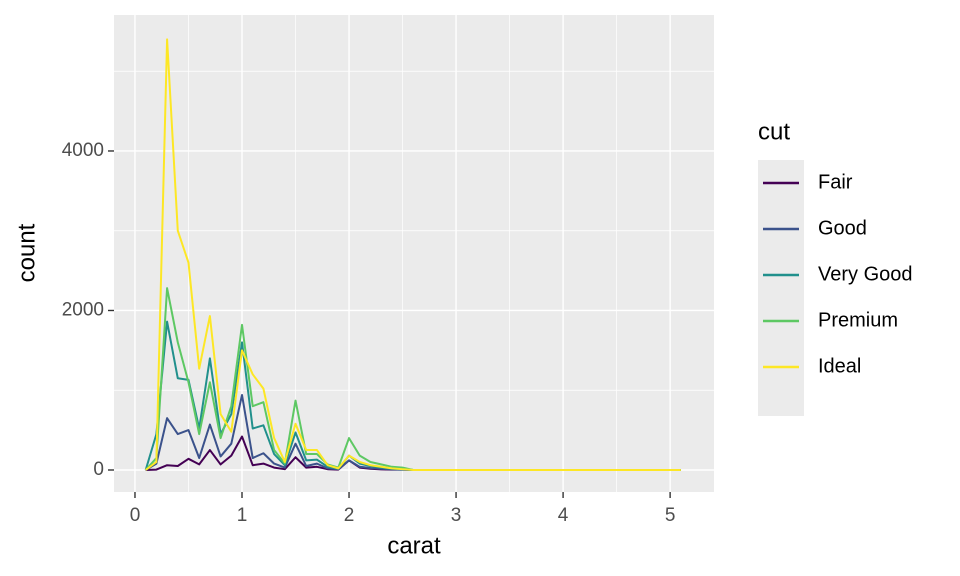 Image resolution: width=960 pixels, height=576 pixels. I want to click on legend-label: Ideal, so click(839, 366).